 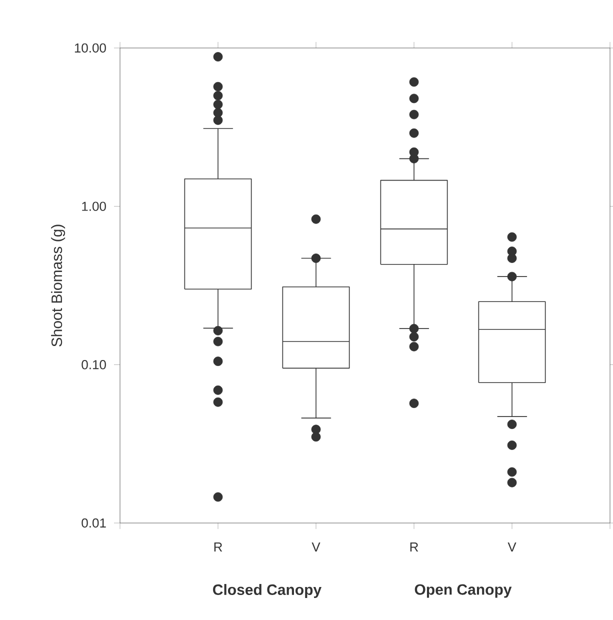 What do you see at coordinates (463, 591) in the screenshot?
I see `text: Open Canopy` at bounding box center [463, 591].